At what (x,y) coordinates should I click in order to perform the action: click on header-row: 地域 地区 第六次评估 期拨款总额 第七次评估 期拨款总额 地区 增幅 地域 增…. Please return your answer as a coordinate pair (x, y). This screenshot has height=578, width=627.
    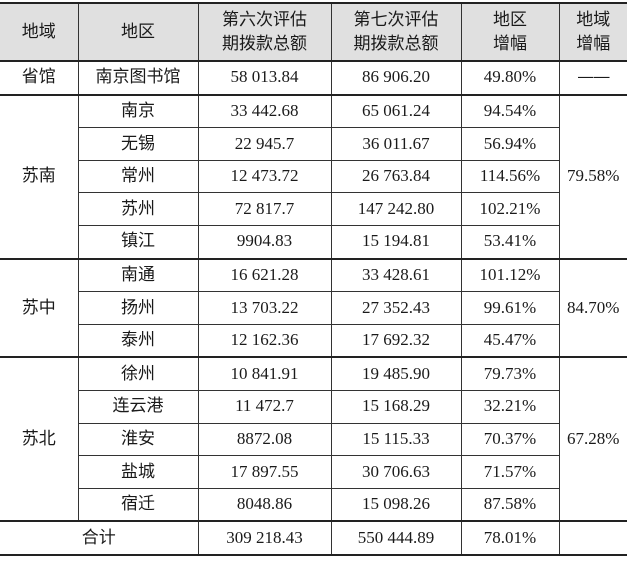
    Looking at the image, I should click on (313, 32).